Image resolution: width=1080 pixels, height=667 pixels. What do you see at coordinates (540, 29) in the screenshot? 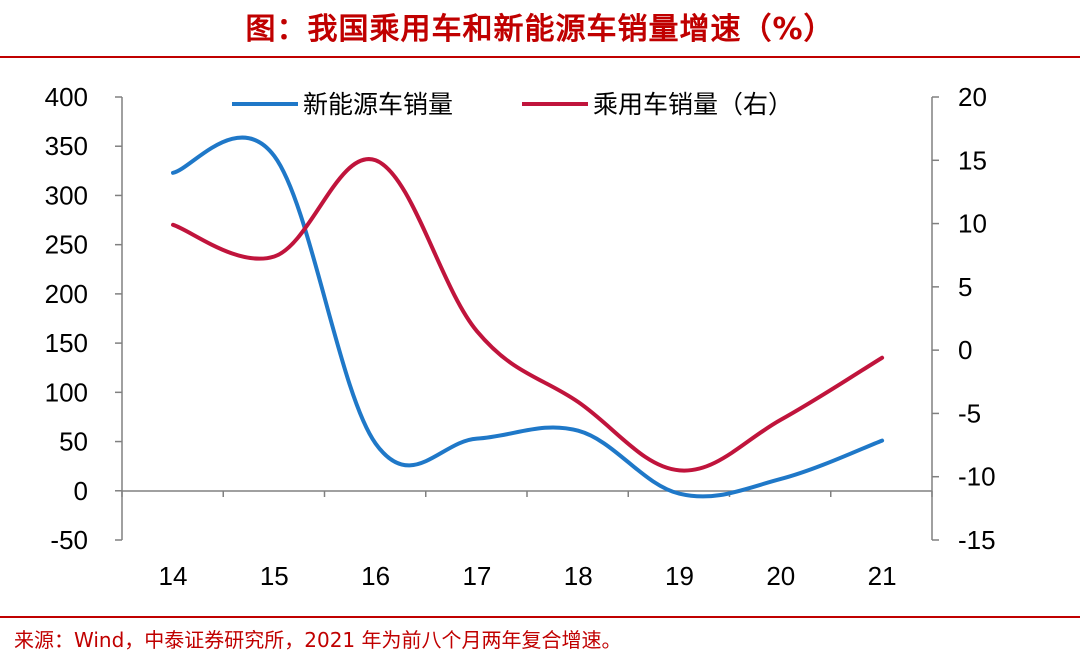
I see `chart-title: 图：我国乘用车和新能源车销量增速（%）` at bounding box center [540, 29].